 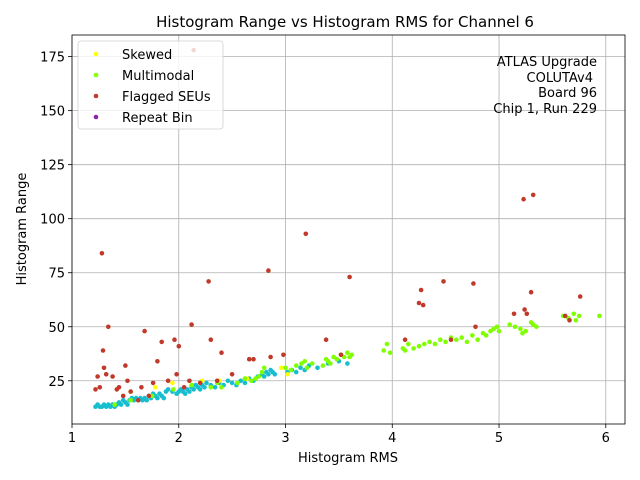 I want to click on legend: Skewed Multimodal Flagged SEUs Repeat Bin, so click(x=150, y=85).